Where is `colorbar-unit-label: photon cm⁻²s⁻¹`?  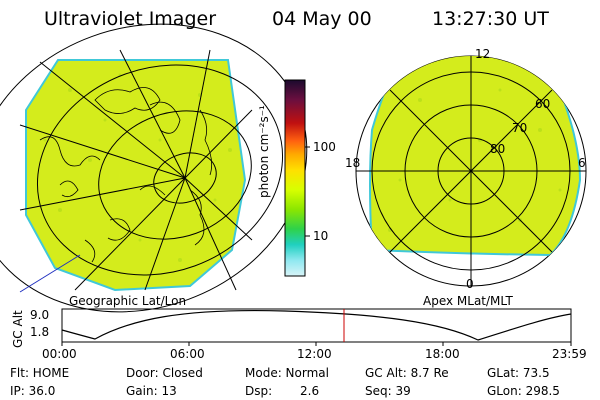
colorbar-unit-label: photon cm⁻²s⁻¹ is located at coordinates (264, 151).